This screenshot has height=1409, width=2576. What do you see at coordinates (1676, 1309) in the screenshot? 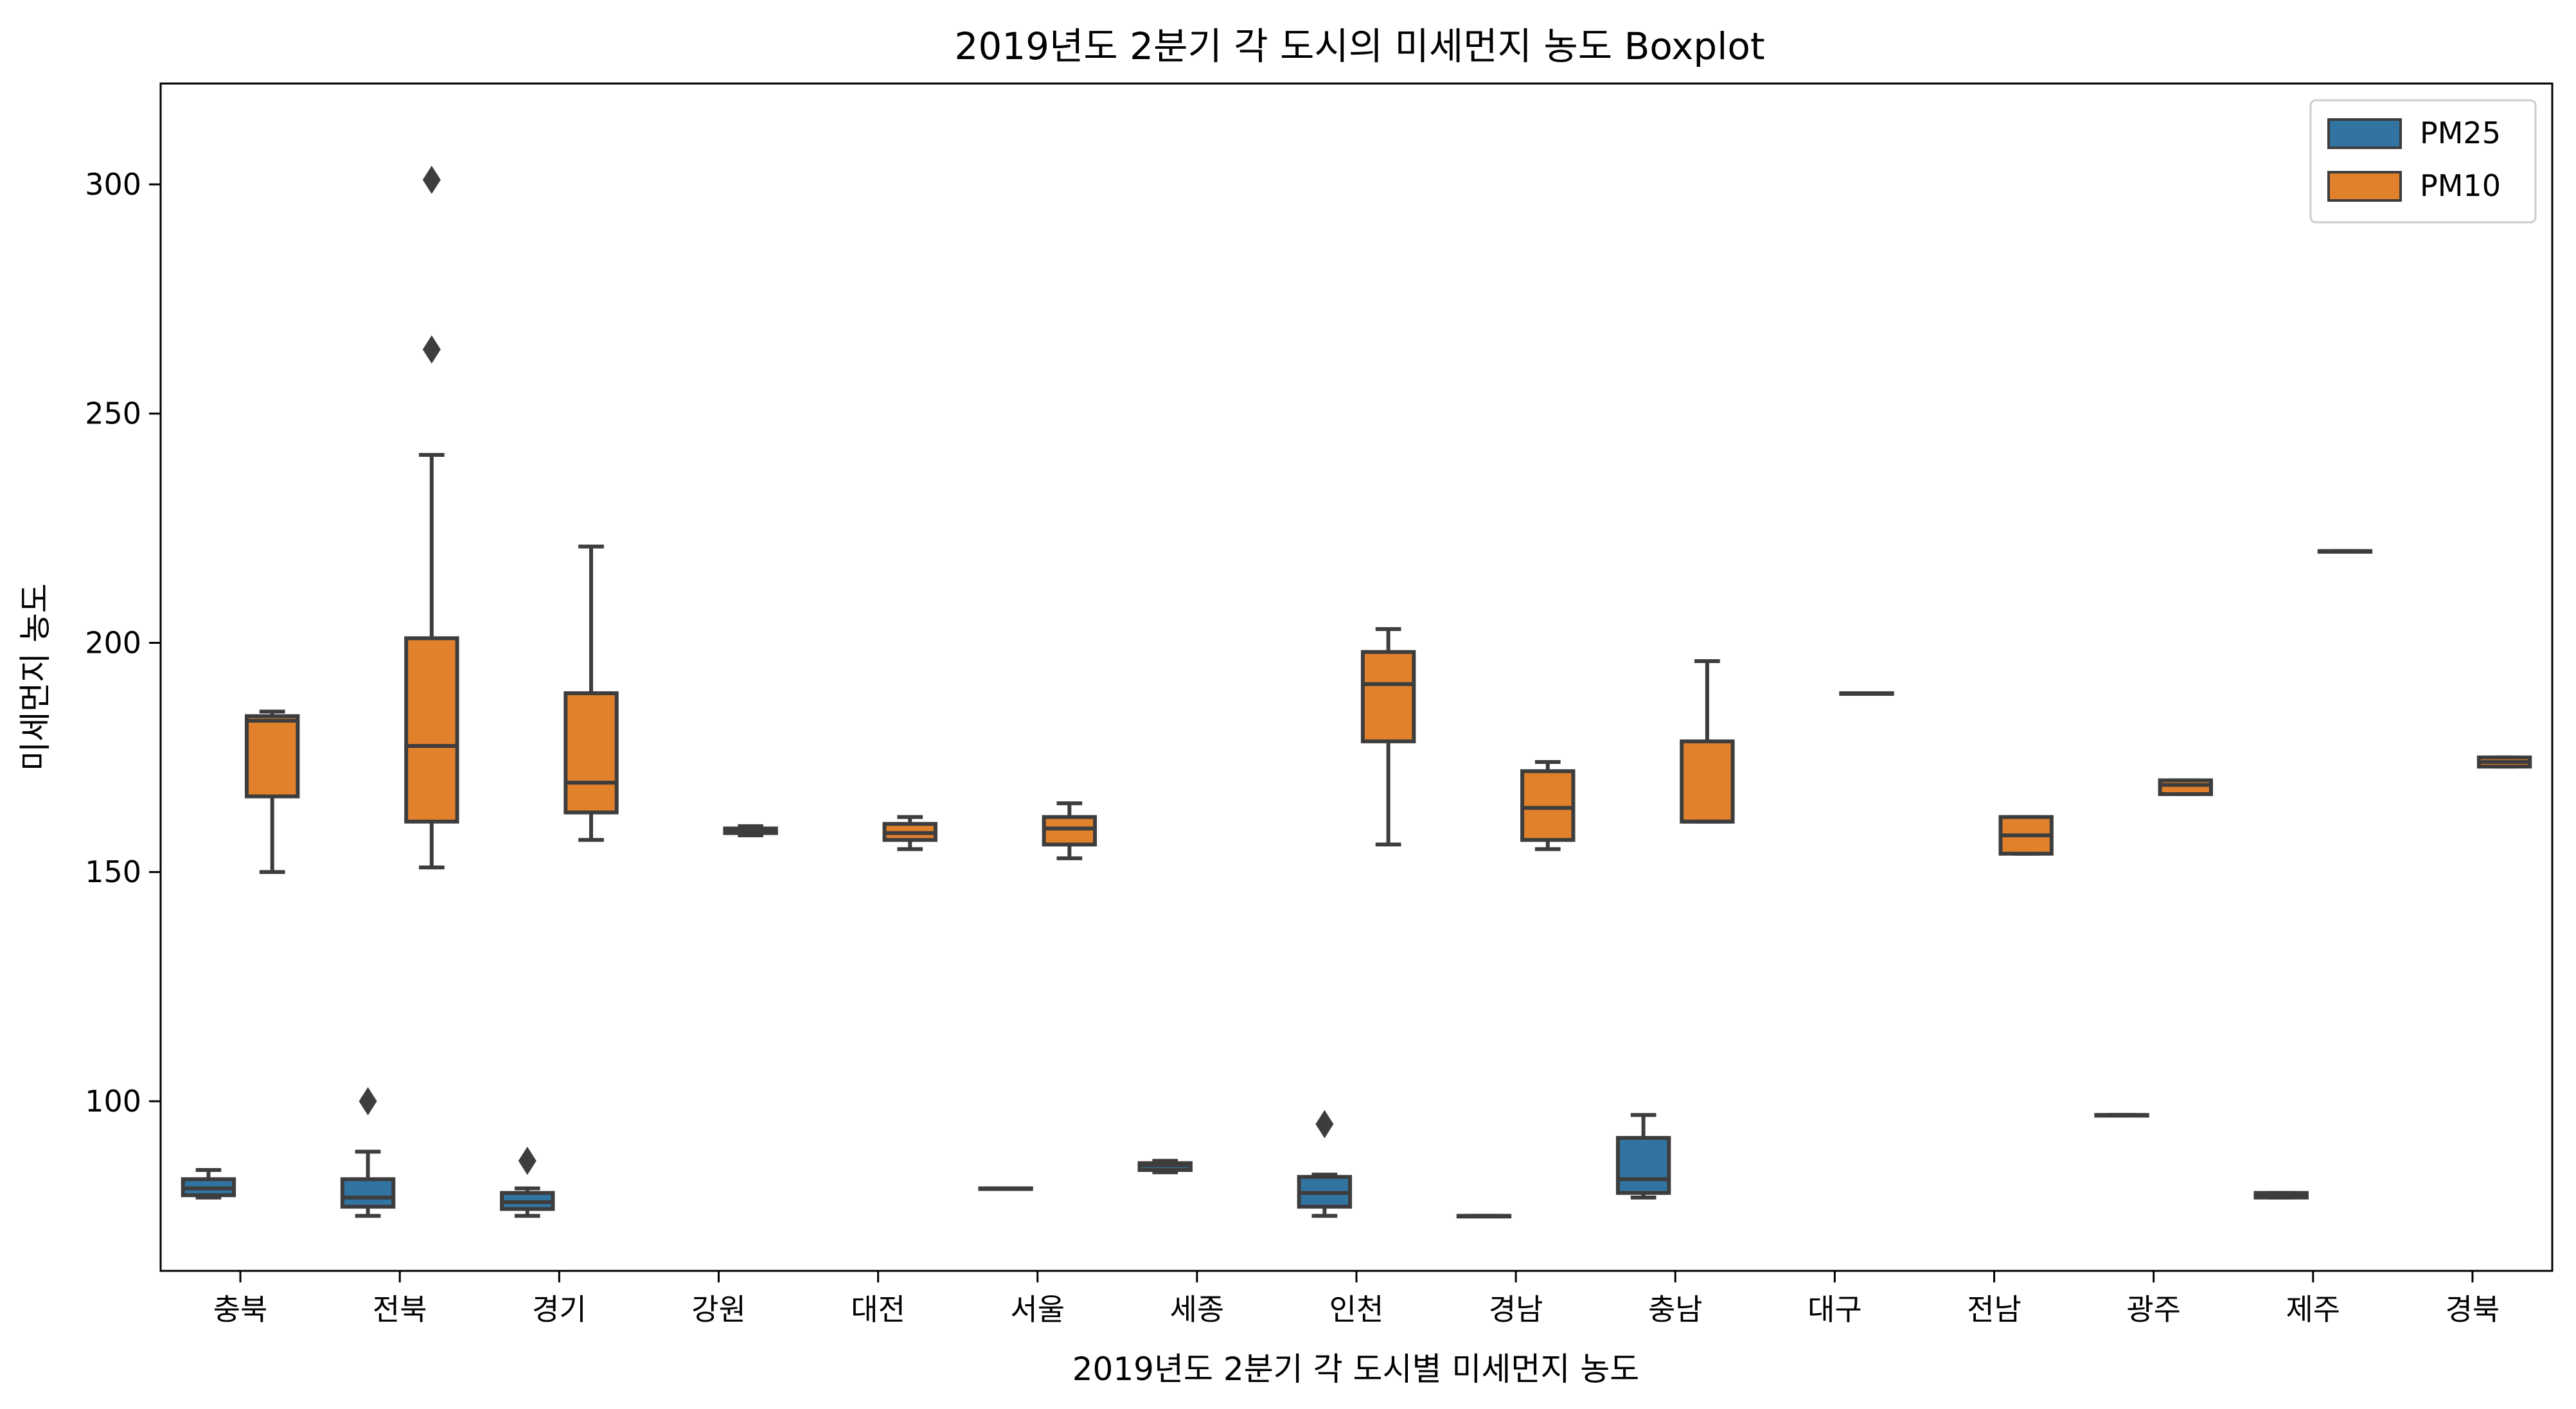
I see `x-tick-label: 충남` at bounding box center [1676, 1309].